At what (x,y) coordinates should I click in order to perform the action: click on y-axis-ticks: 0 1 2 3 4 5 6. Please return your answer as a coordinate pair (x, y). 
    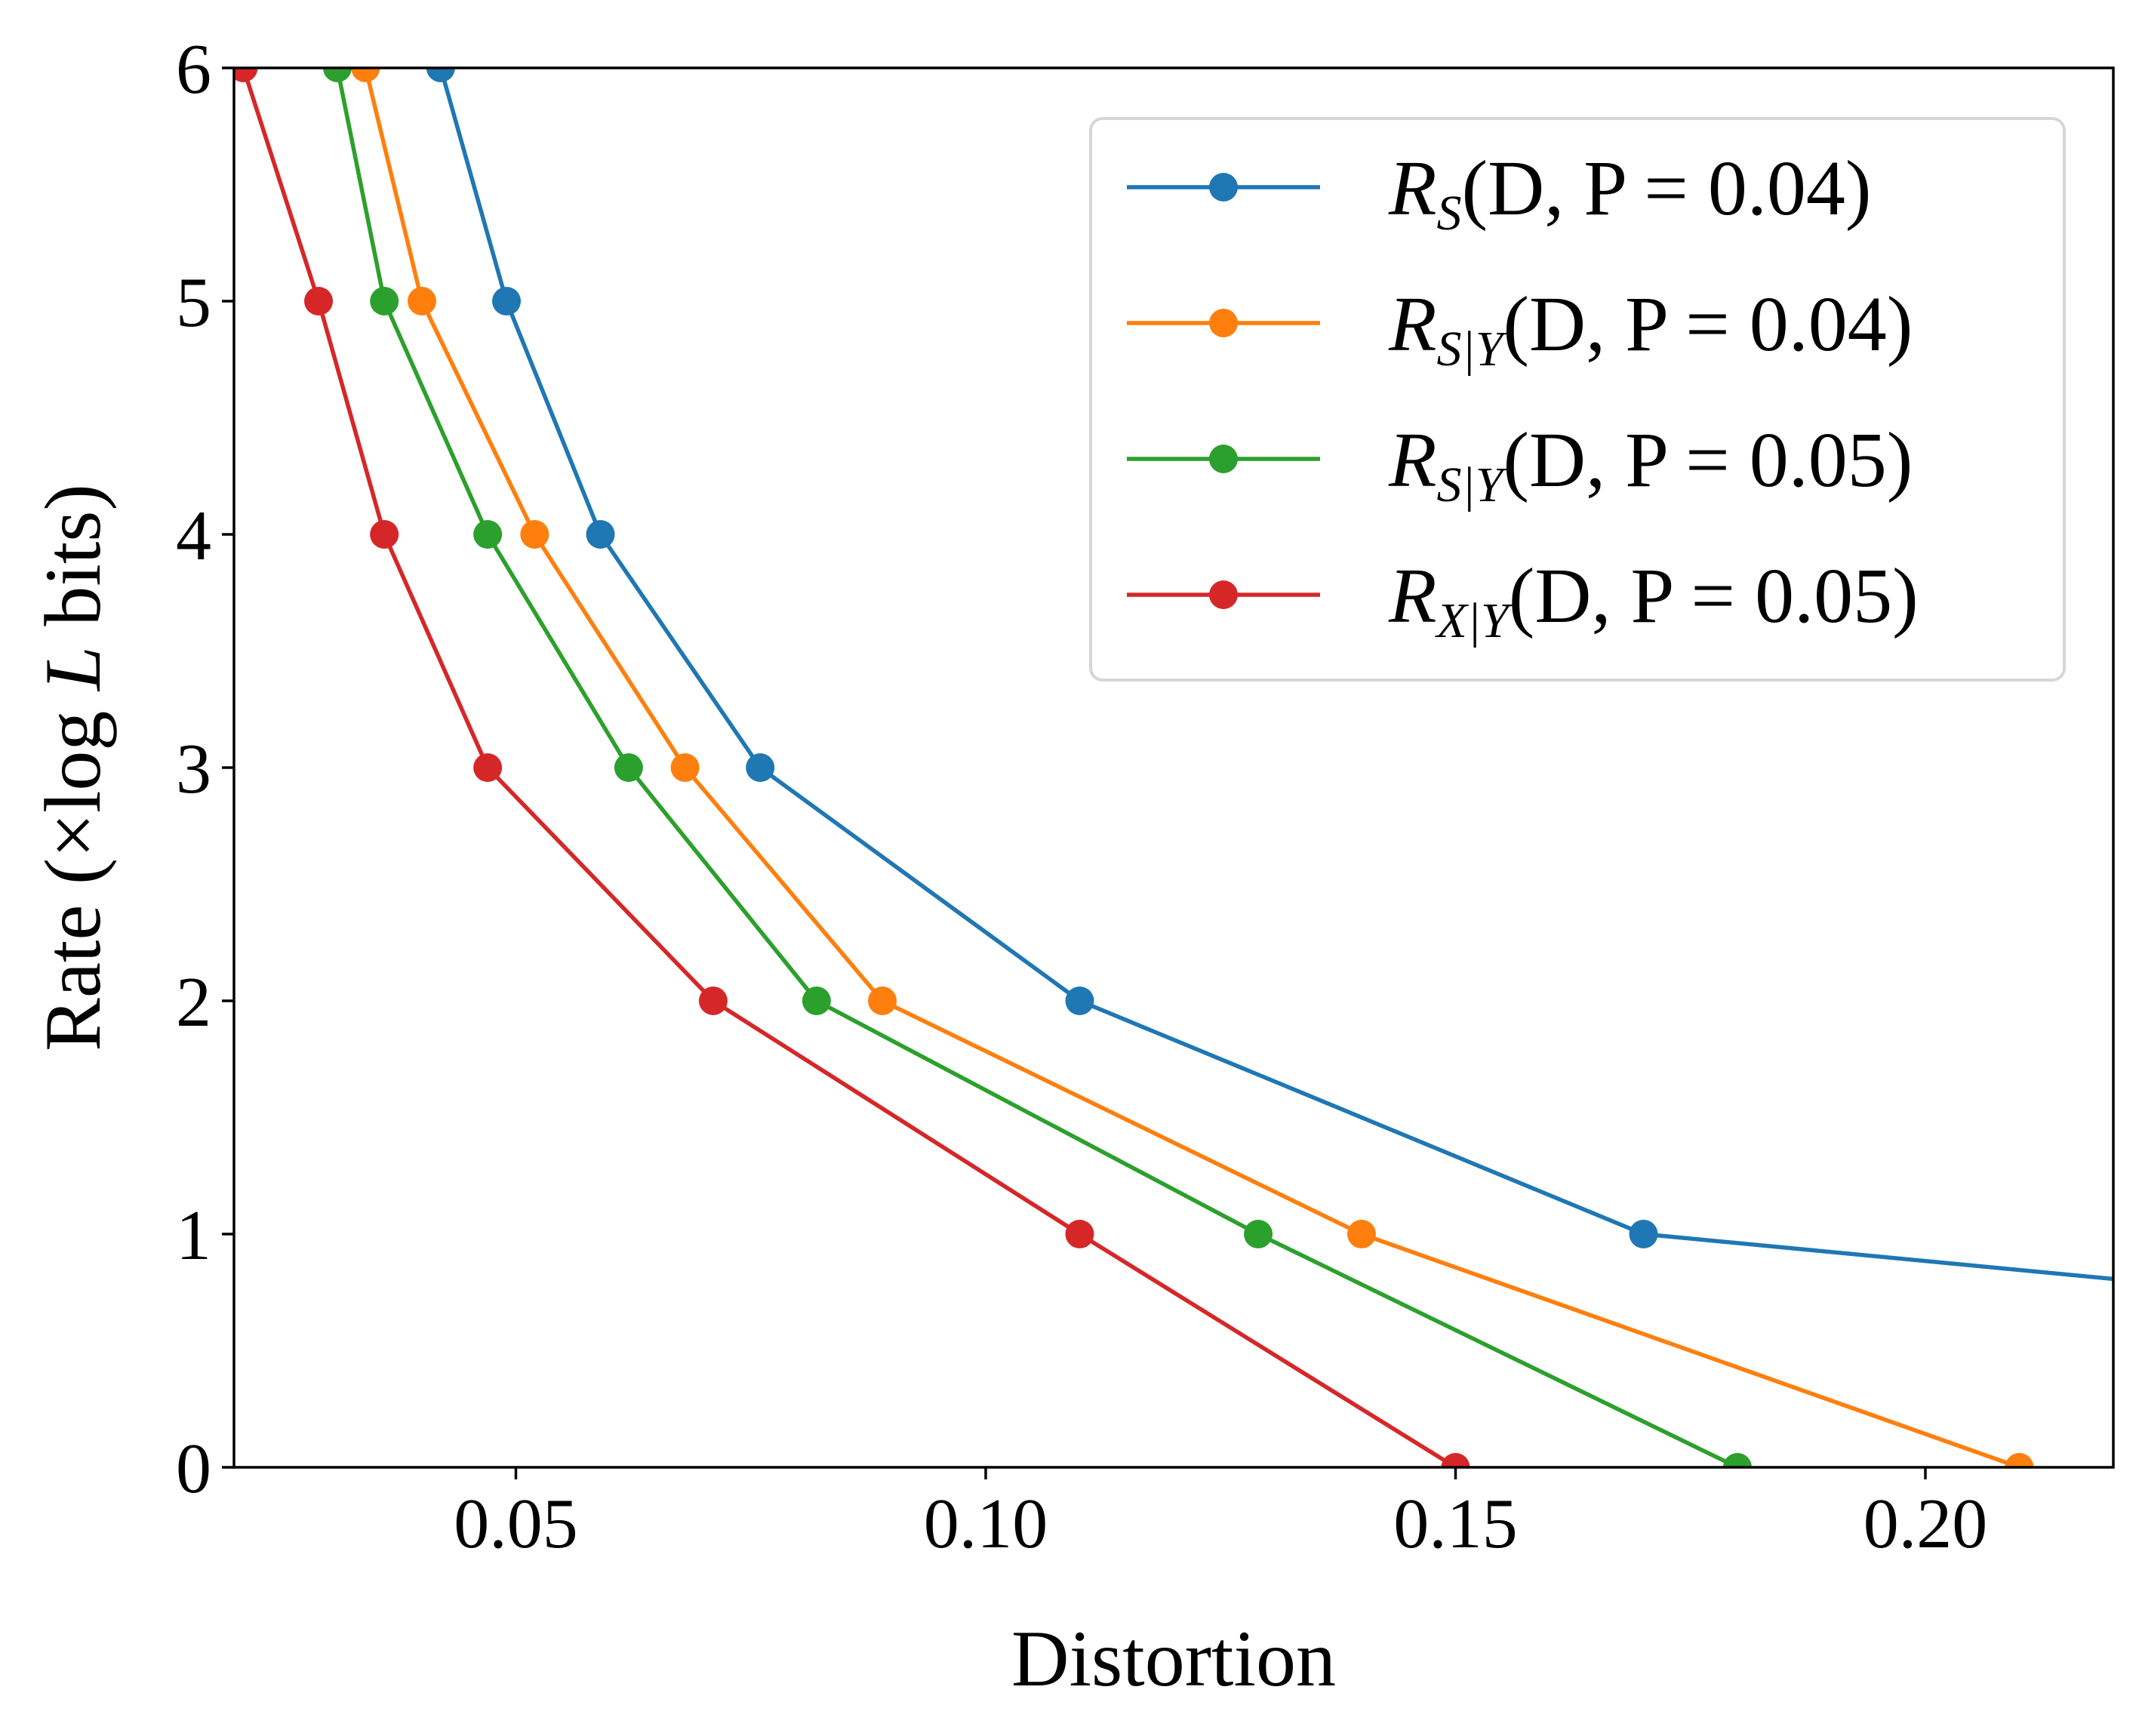
    Looking at the image, I should click on (205, 769).